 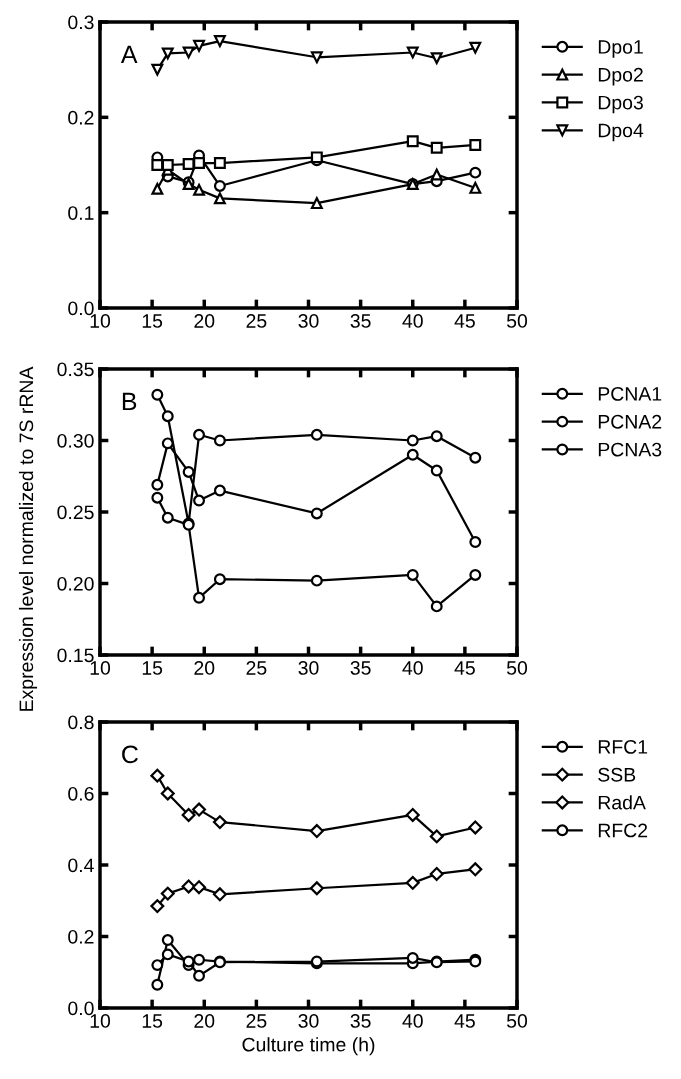 What do you see at coordinates (623, 830) in the screenshot?
I see `legend-label: RFC2` at bounding box center [623, 830].